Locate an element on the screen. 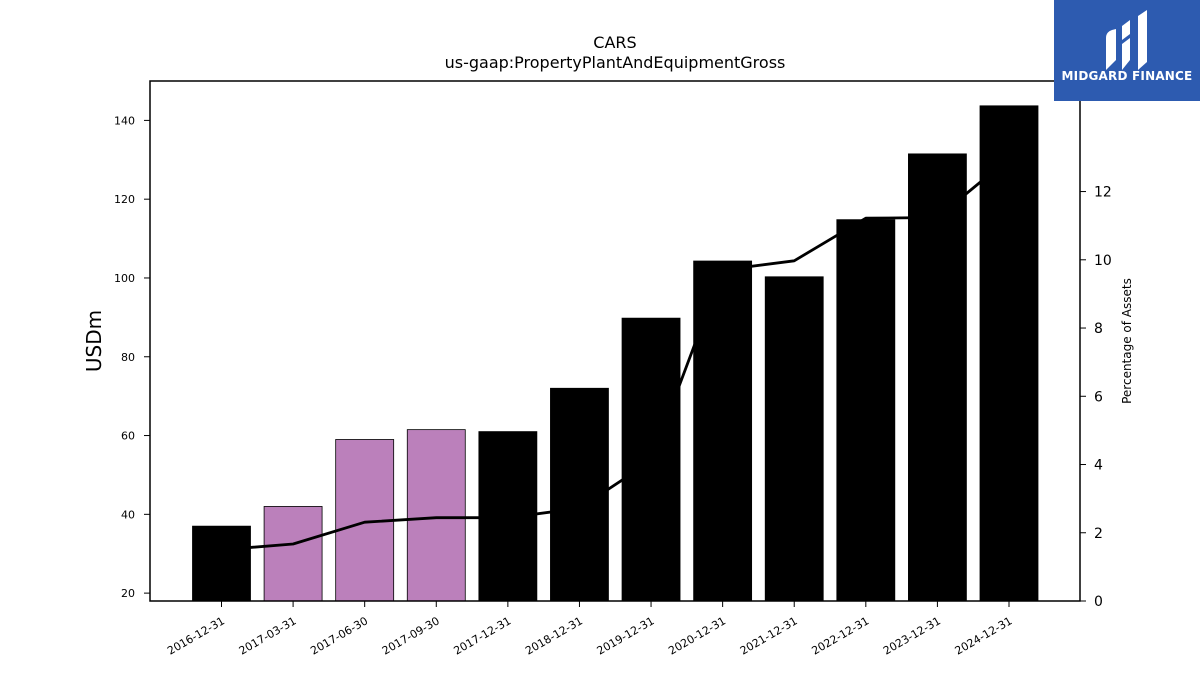  chart-subtitle: us-gaap:PropertyPlantAndEquipmentGross is located at coordinates (615, 62).